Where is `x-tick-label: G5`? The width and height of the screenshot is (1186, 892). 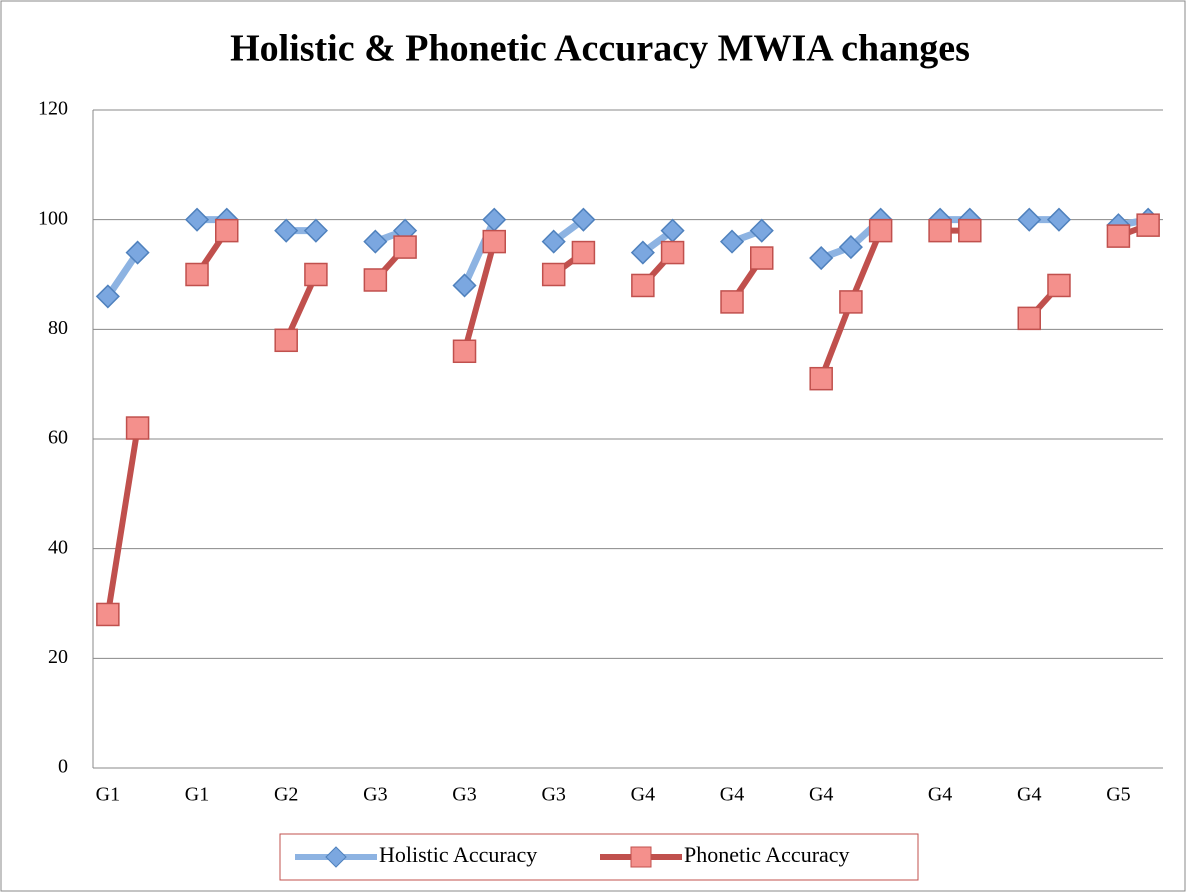 x-tick-label: G5 is located at coordinates (1118, 795).